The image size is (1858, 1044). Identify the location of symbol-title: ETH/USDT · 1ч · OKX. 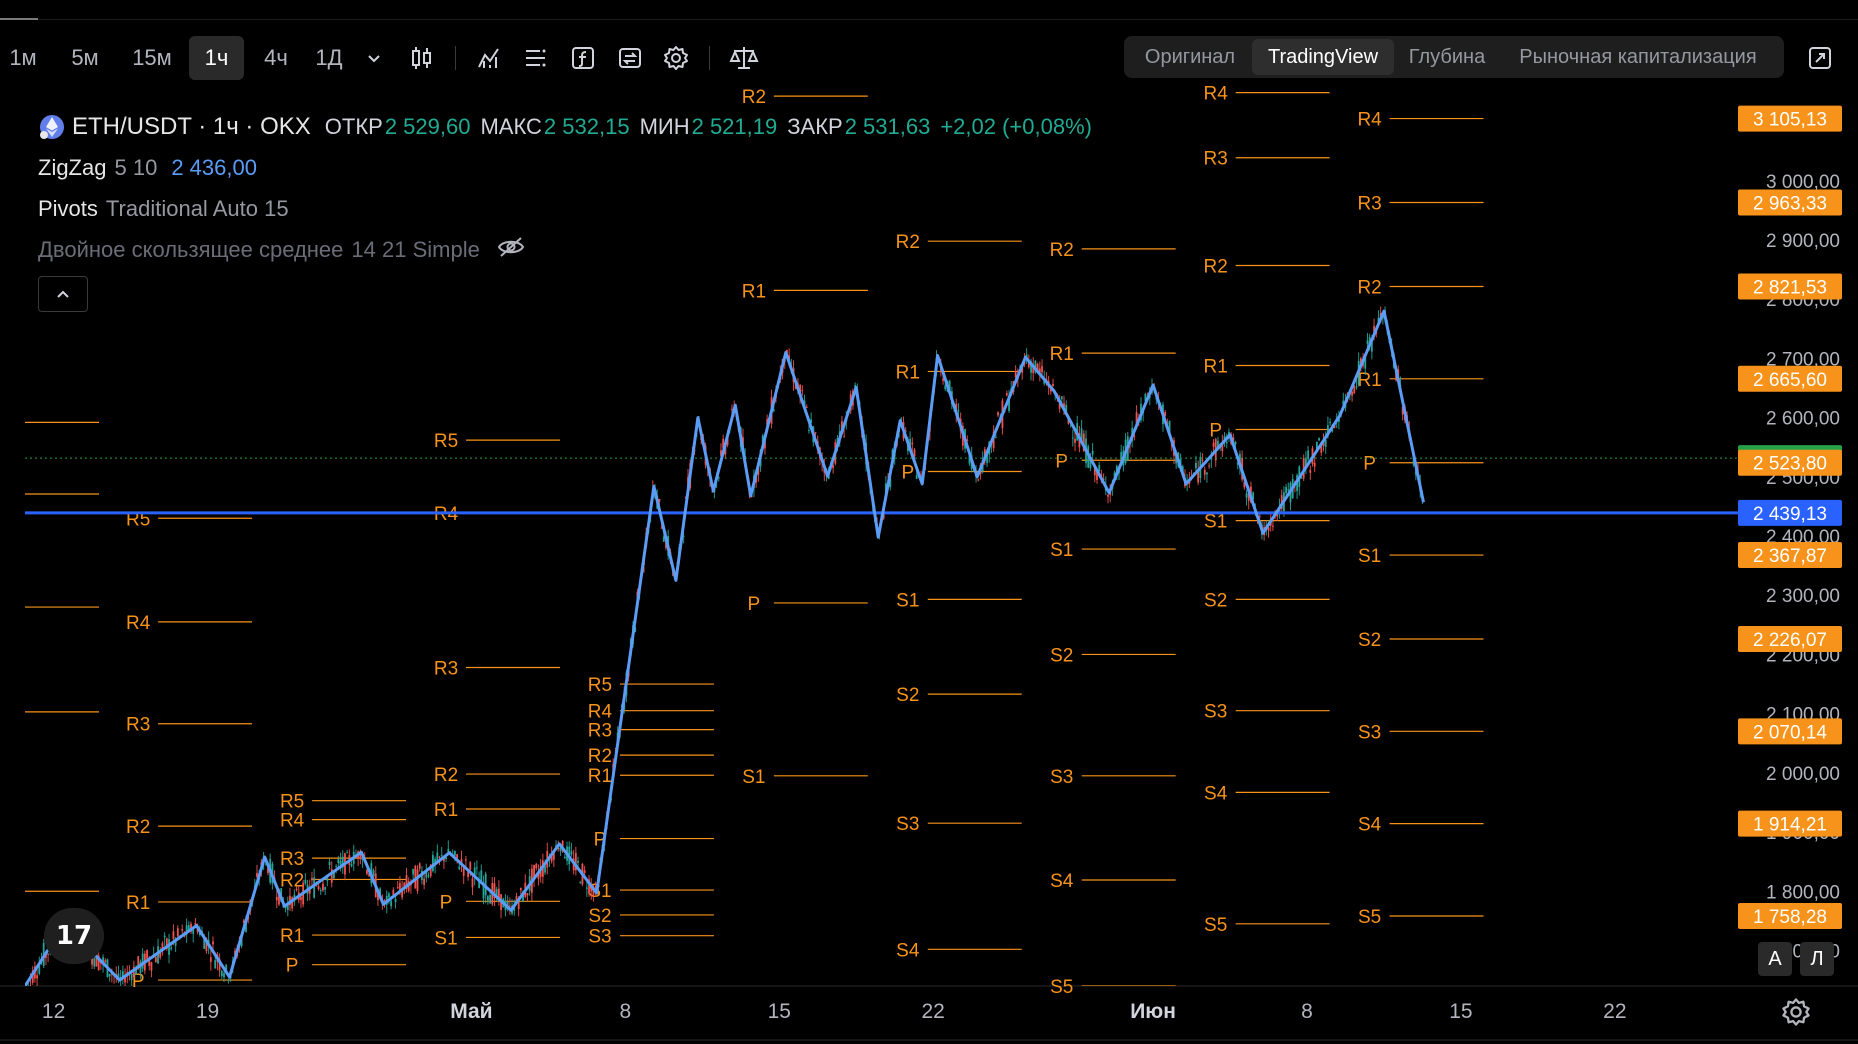
(191, 126).